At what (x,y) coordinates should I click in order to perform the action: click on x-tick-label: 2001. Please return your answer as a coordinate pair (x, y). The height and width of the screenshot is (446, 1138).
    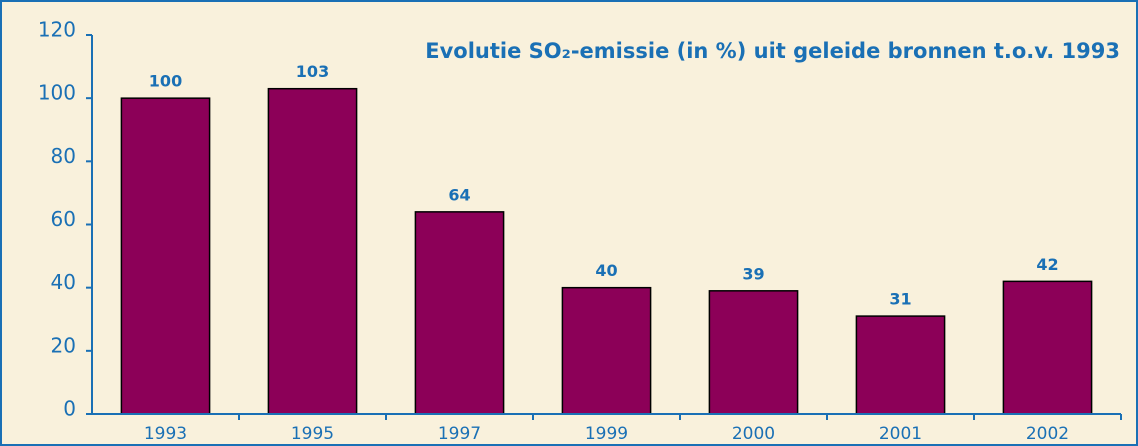
    Looking at the image, I should click on (900, 434).